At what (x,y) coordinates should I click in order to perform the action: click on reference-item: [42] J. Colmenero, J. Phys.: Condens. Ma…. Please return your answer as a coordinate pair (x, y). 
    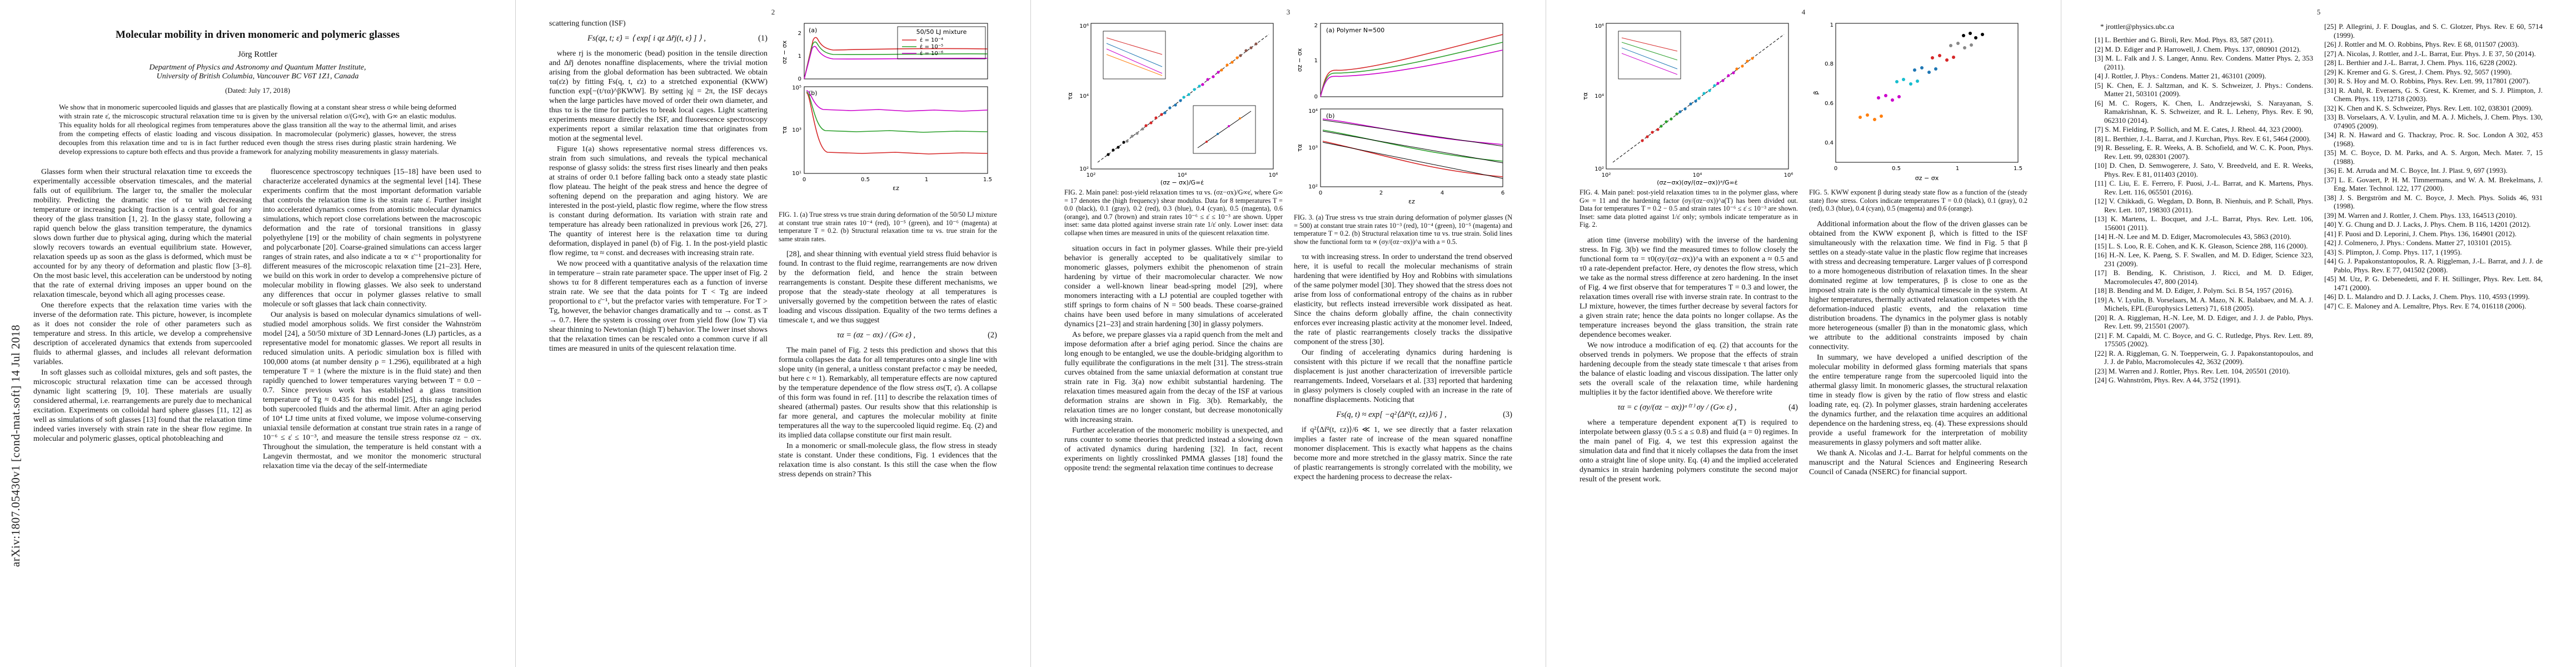
    Looking at the image, I should click on (2418, 242).